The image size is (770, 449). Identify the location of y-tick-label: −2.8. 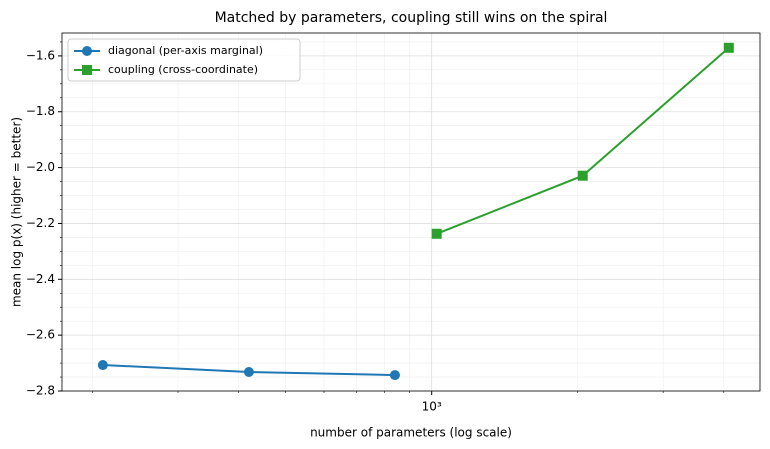
(40, 391).